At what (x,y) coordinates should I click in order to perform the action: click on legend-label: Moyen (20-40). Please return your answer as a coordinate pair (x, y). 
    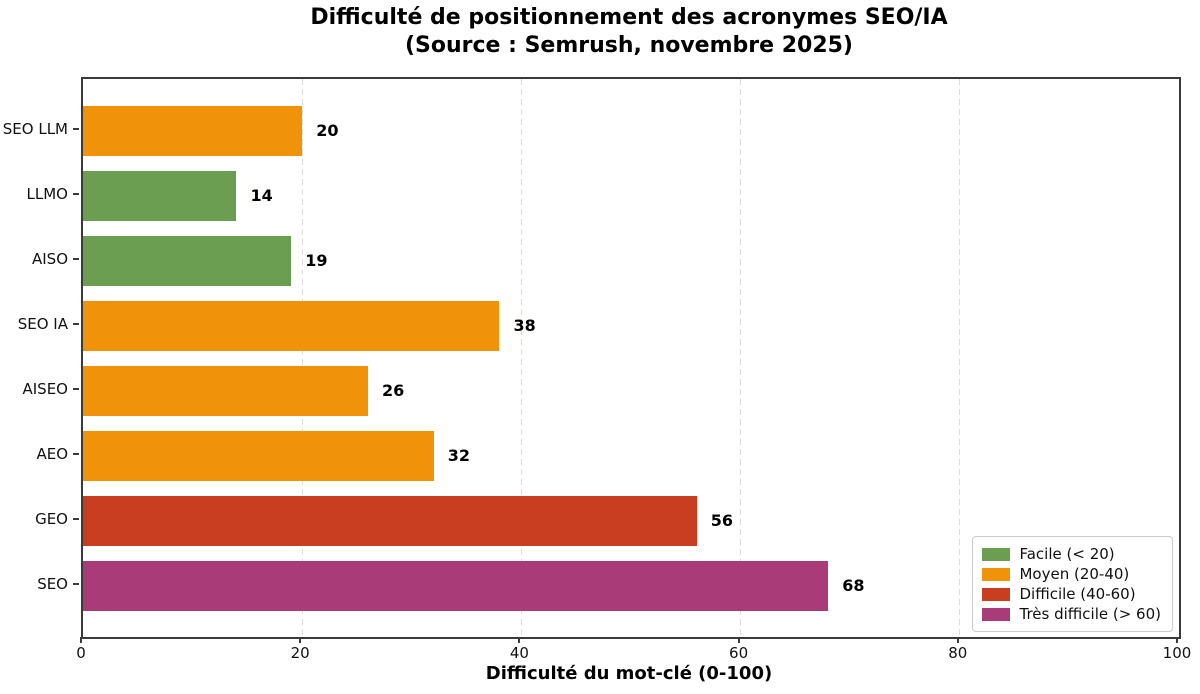
    Looking at the image, I should click on (1074, 574).